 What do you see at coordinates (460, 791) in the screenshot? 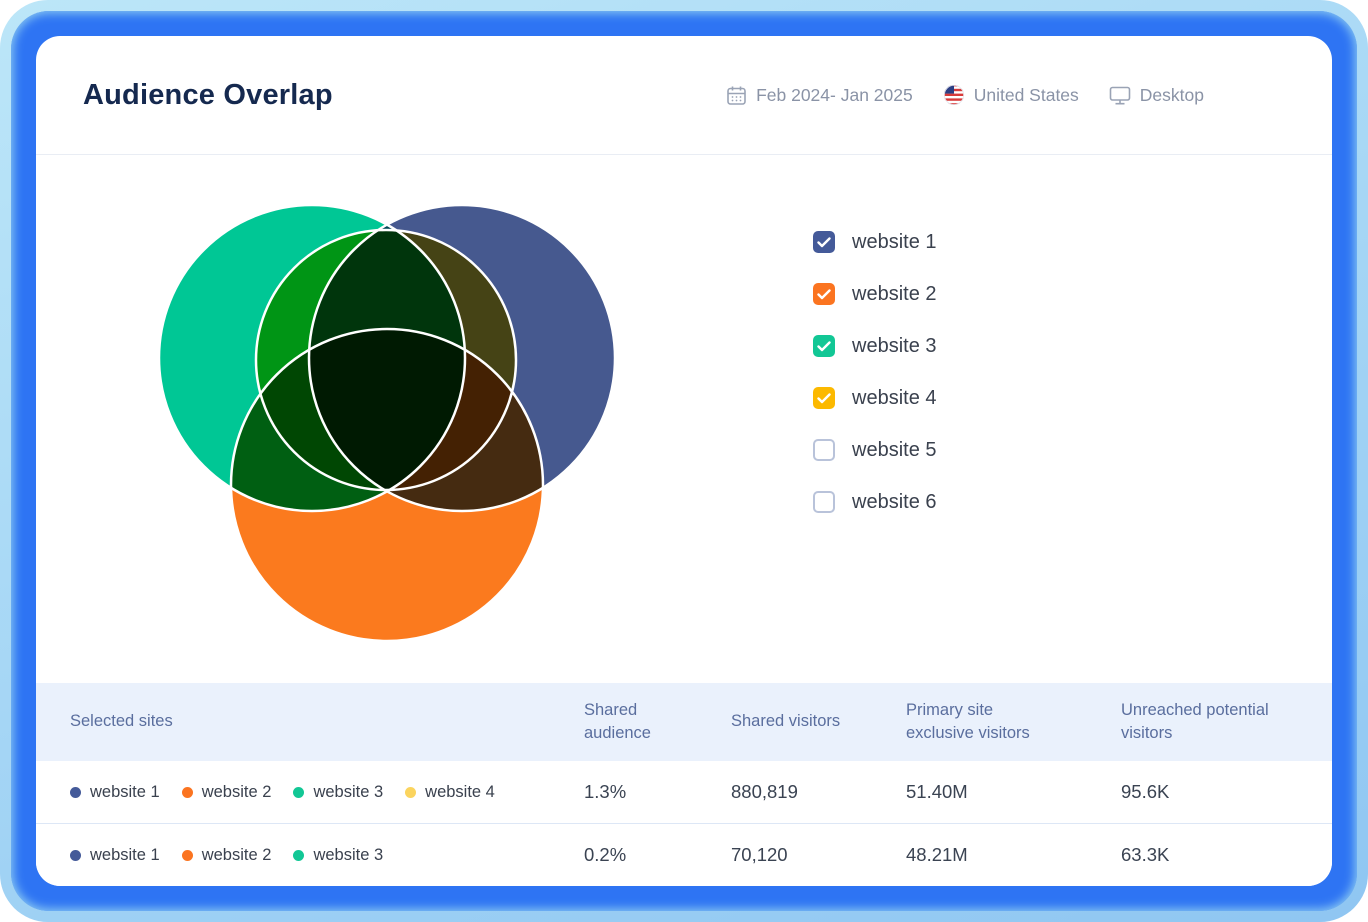
I see `site-label: website 4` at bounding box center [460, 791].